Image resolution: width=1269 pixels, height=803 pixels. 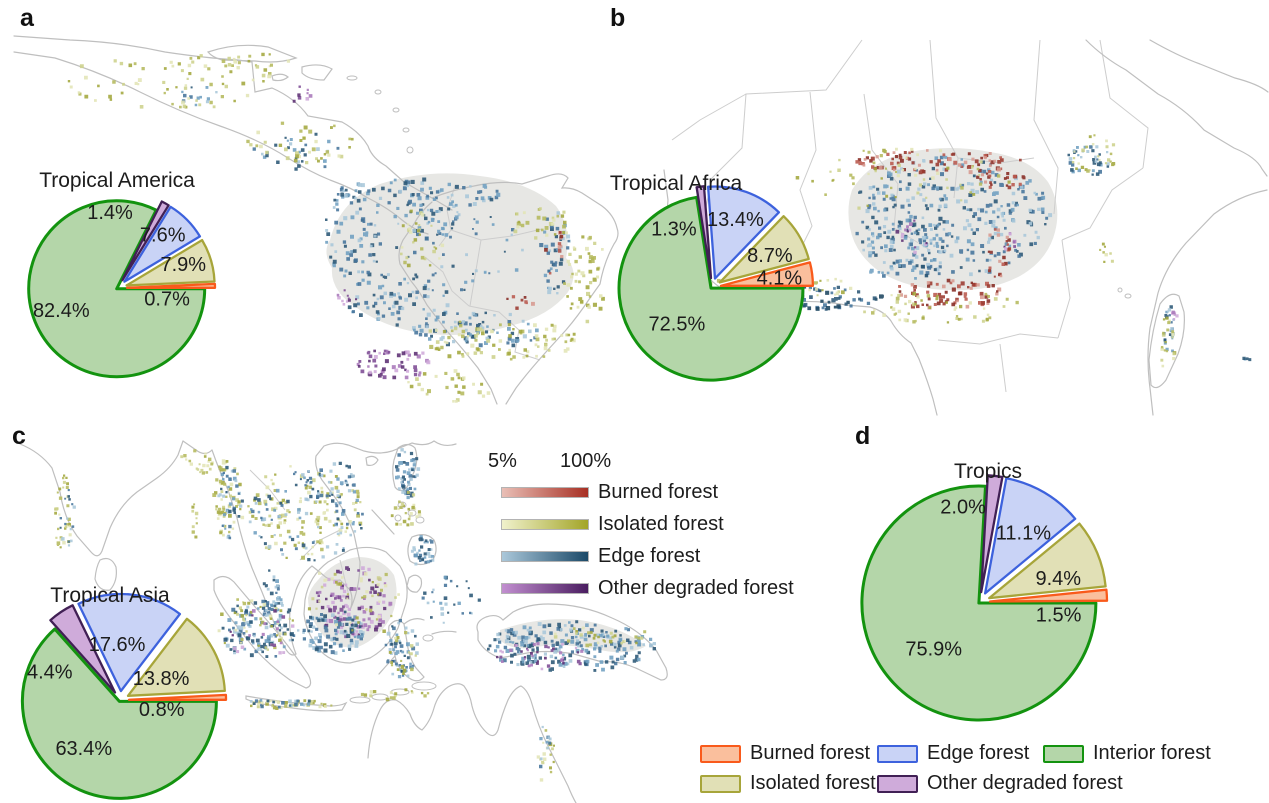 I want to click on burned-forest-swatch, so click(x=720, y=753).